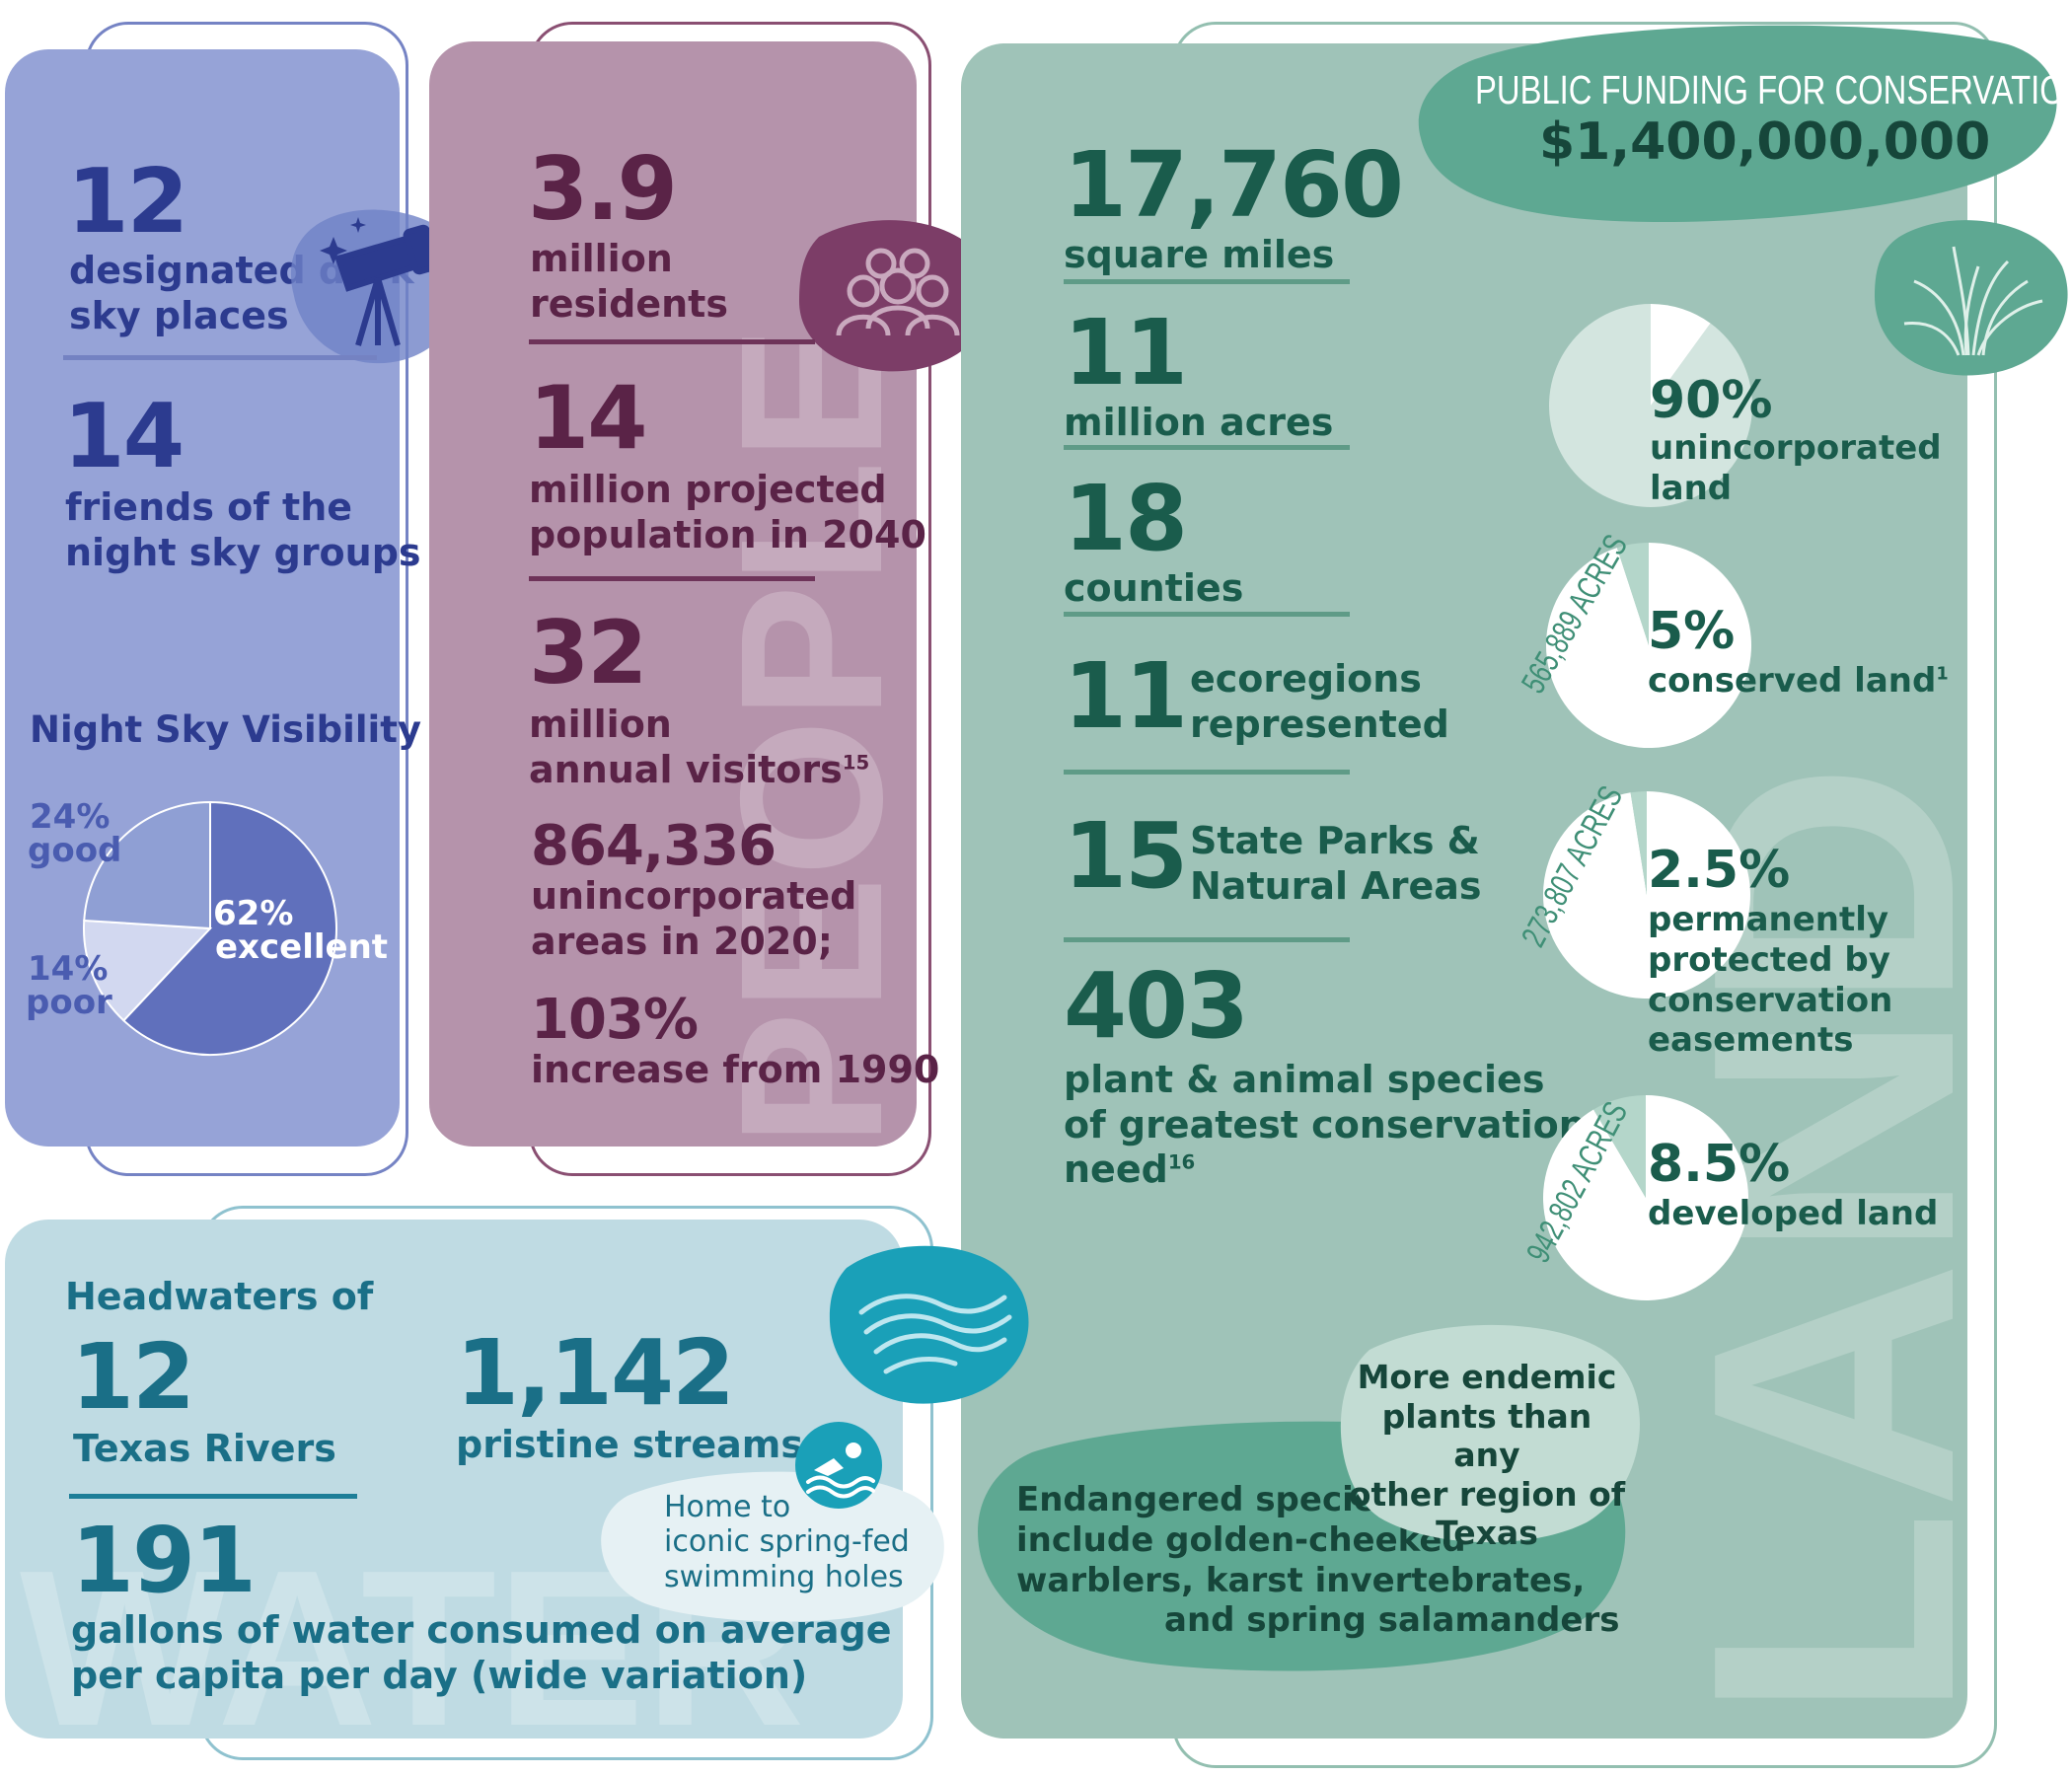  I want to click on sky-stat-dark-places-value: 12, so click(128, 202).